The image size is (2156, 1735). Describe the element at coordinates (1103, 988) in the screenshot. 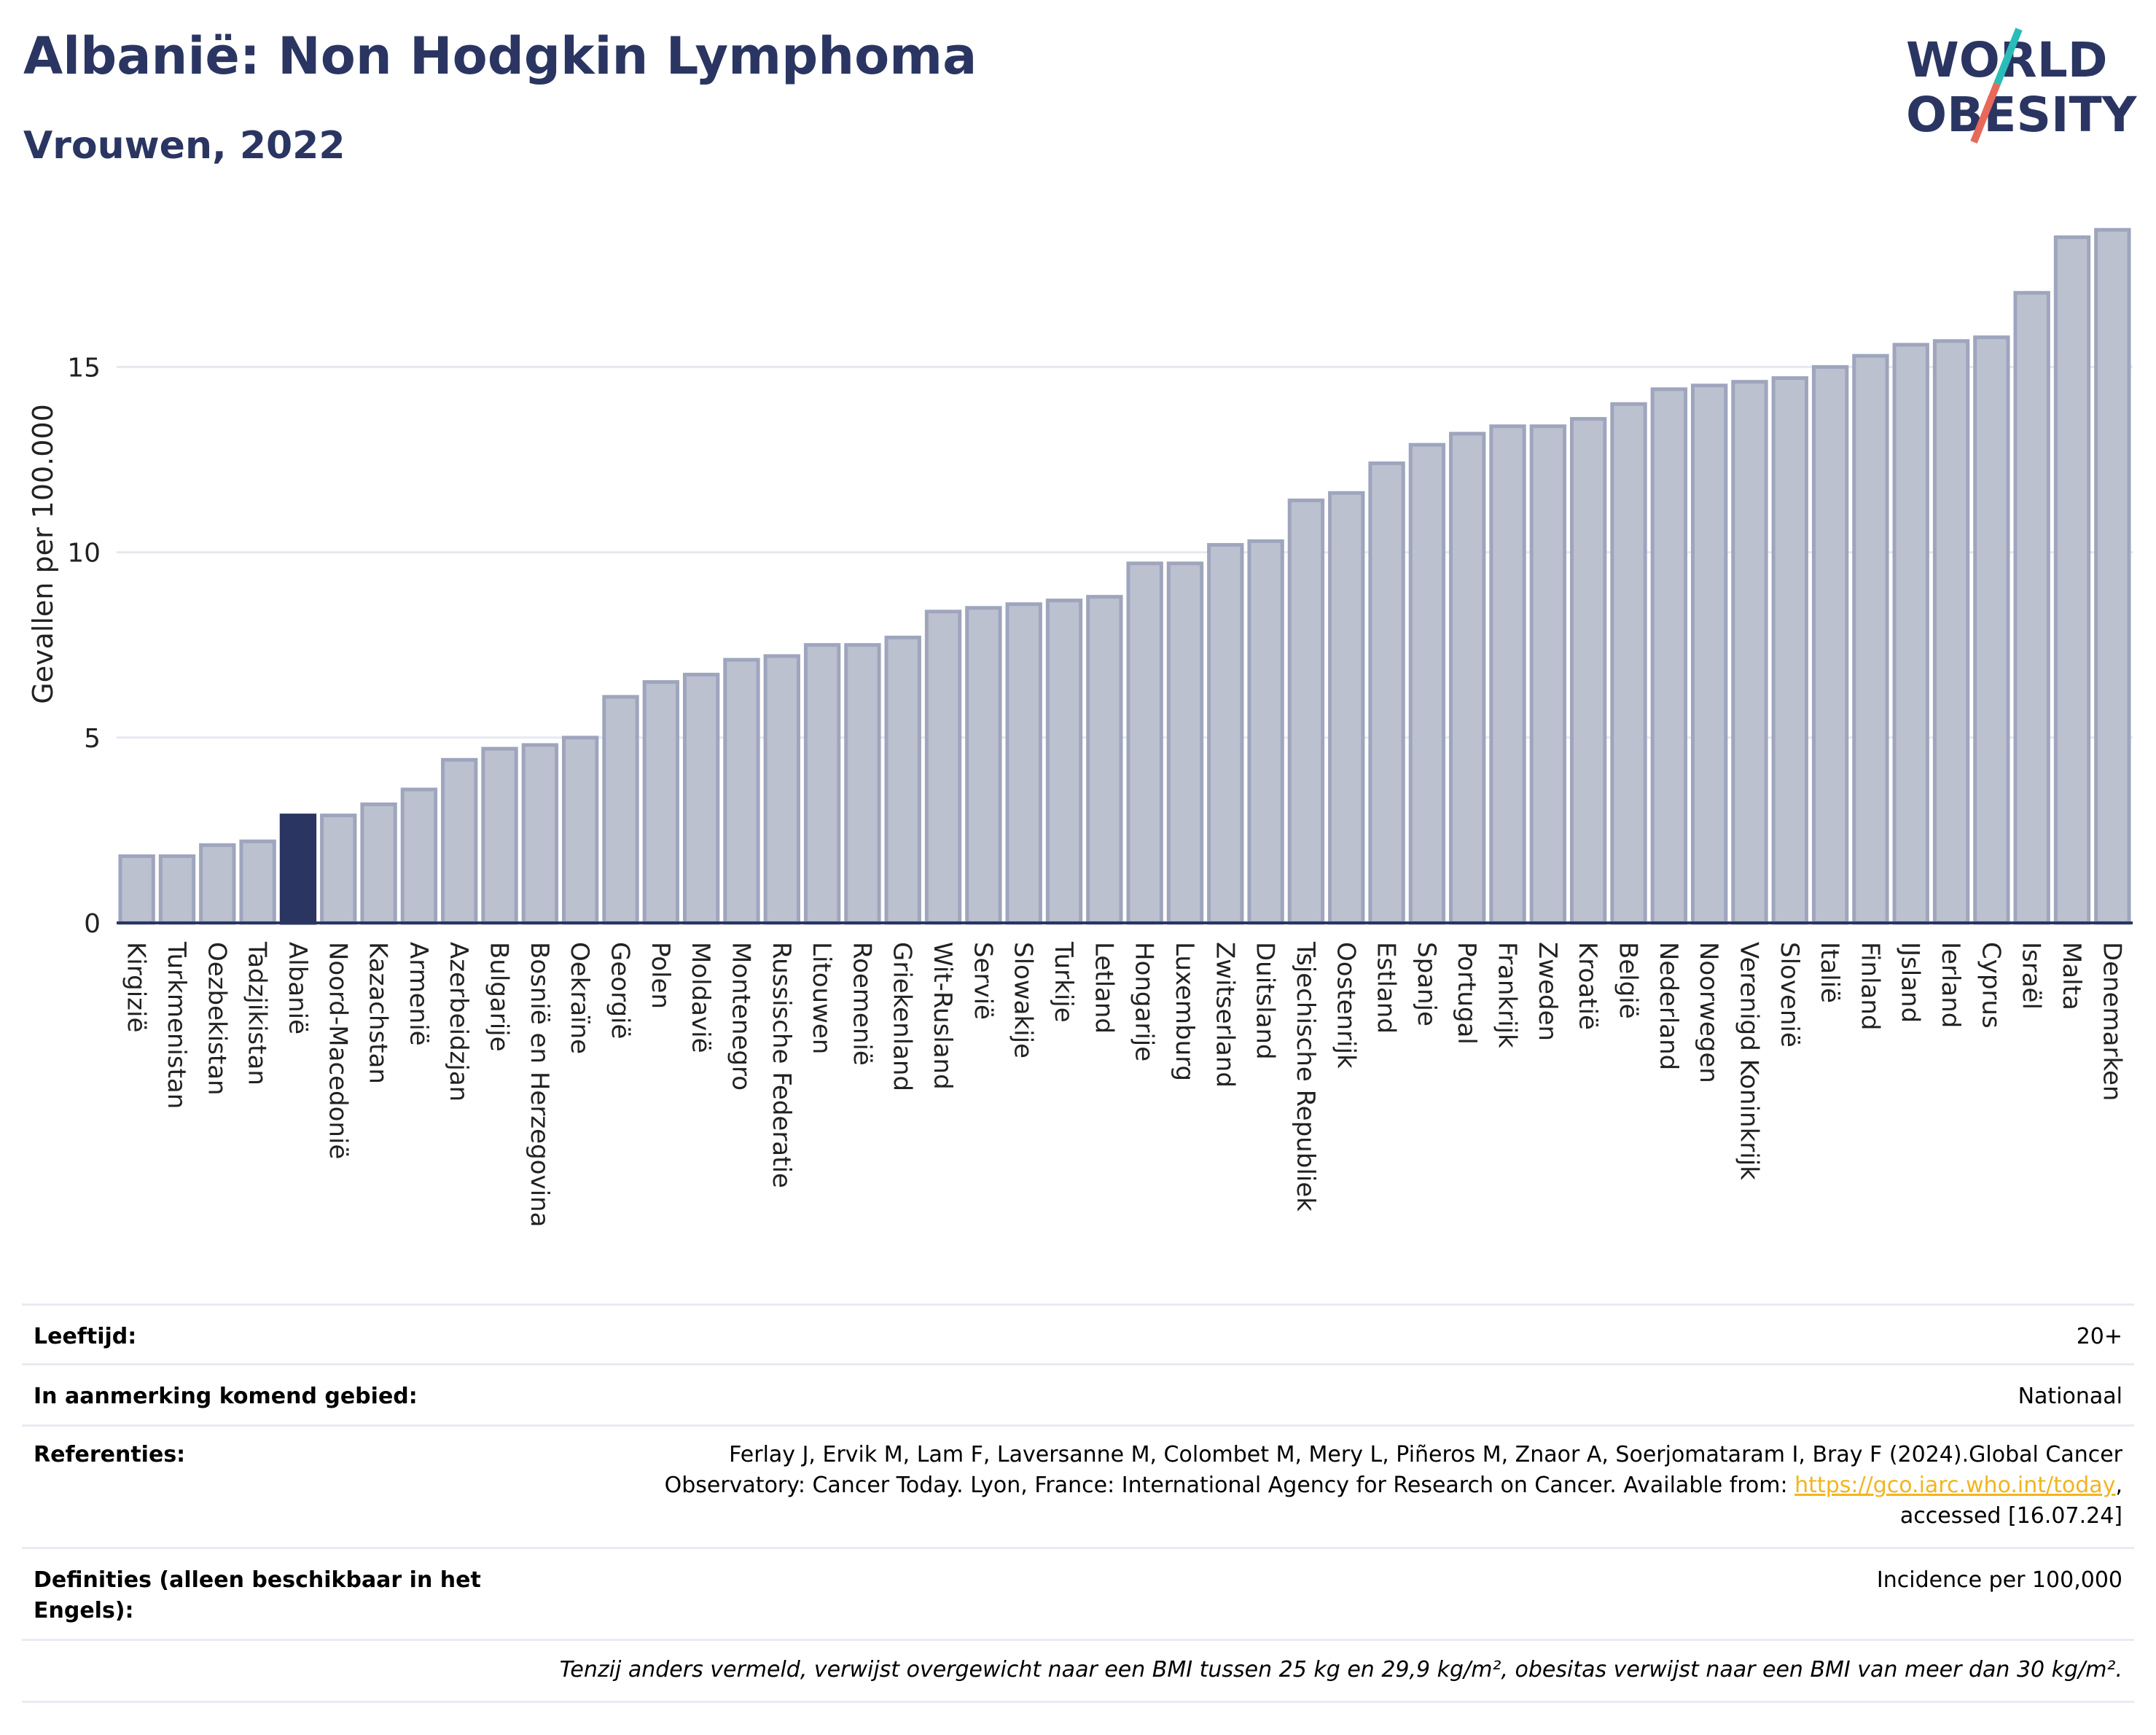

I see `x-tick-label: Letland` at that location.